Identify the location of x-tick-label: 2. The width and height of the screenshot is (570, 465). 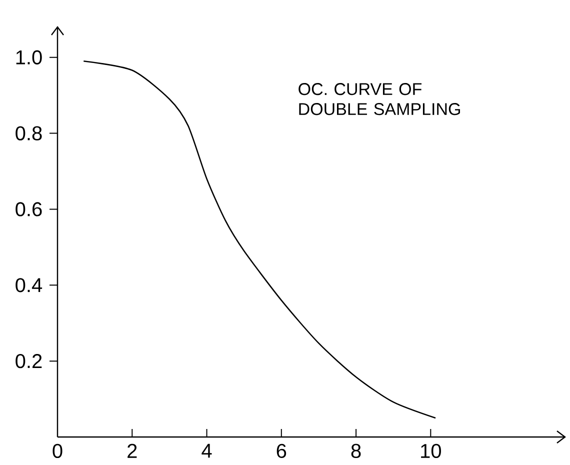
(132, 451).